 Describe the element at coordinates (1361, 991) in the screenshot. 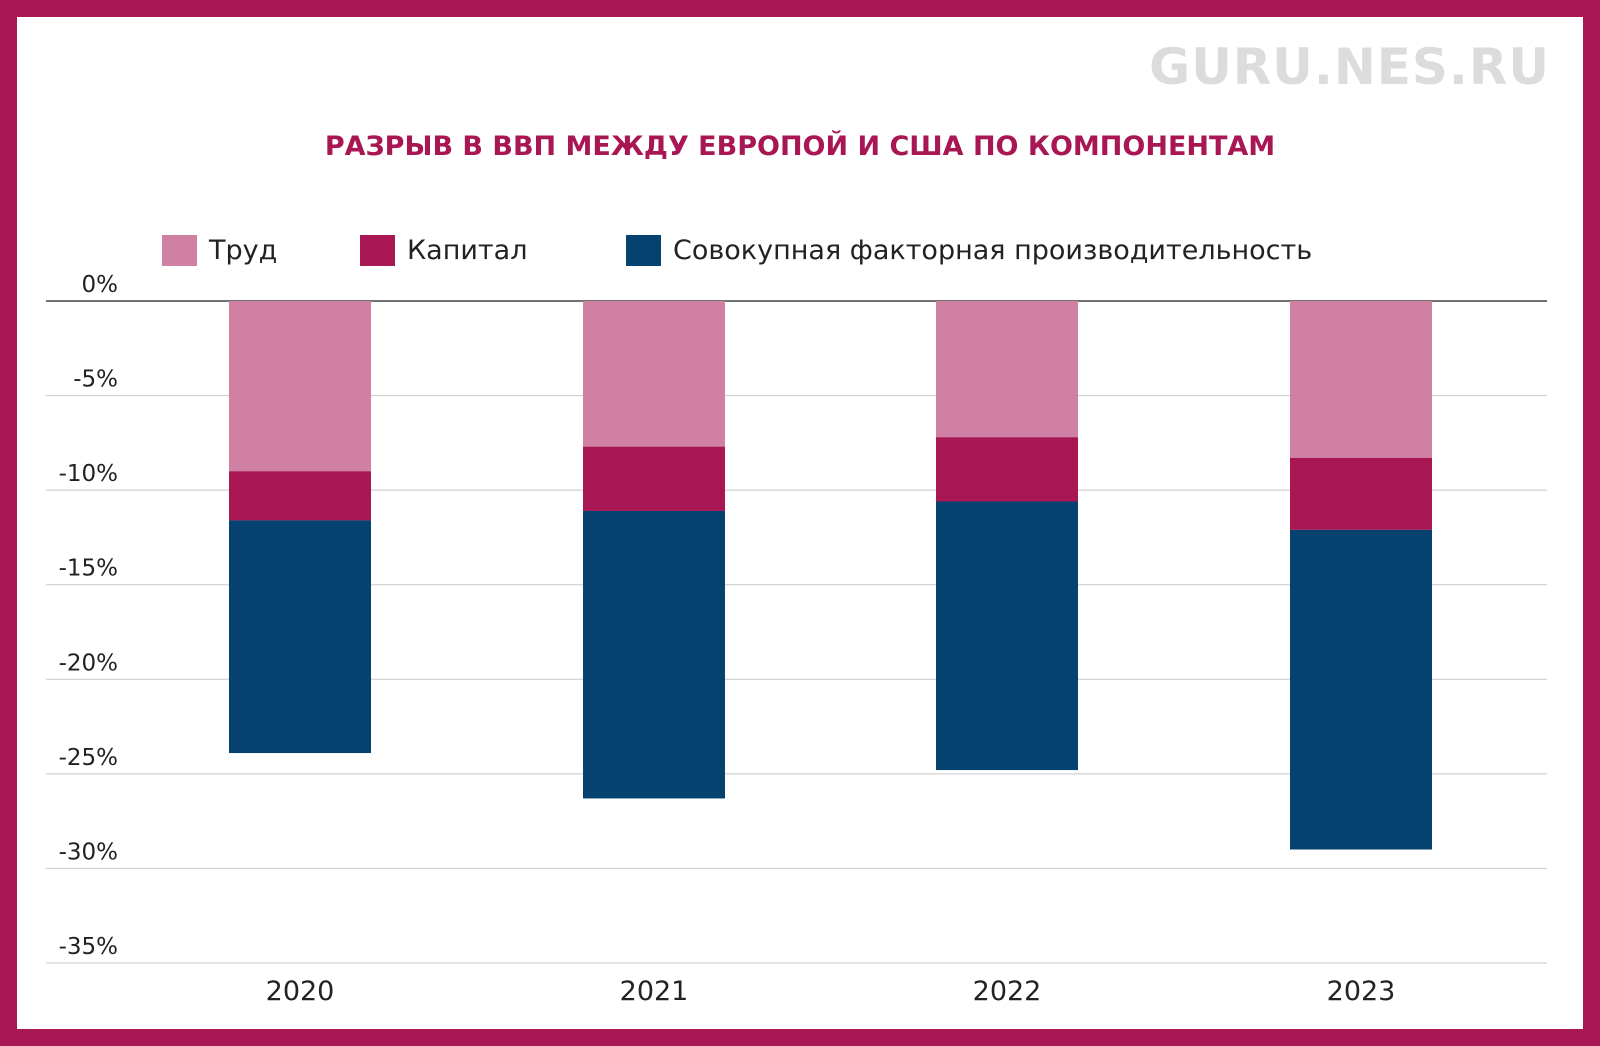

I see `x-tick-label: 2023` at that location.